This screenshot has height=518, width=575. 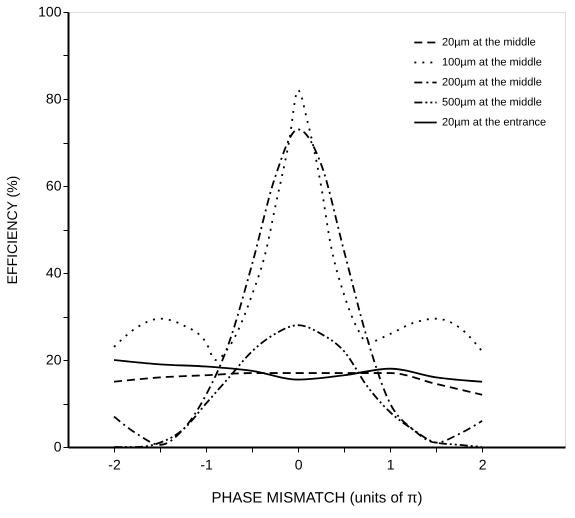 What do you see at coordinates (12, 230) in the screenshot?
I see `y-axis-title: EFFICIENCY (%)` at bounding box center [12, 230].